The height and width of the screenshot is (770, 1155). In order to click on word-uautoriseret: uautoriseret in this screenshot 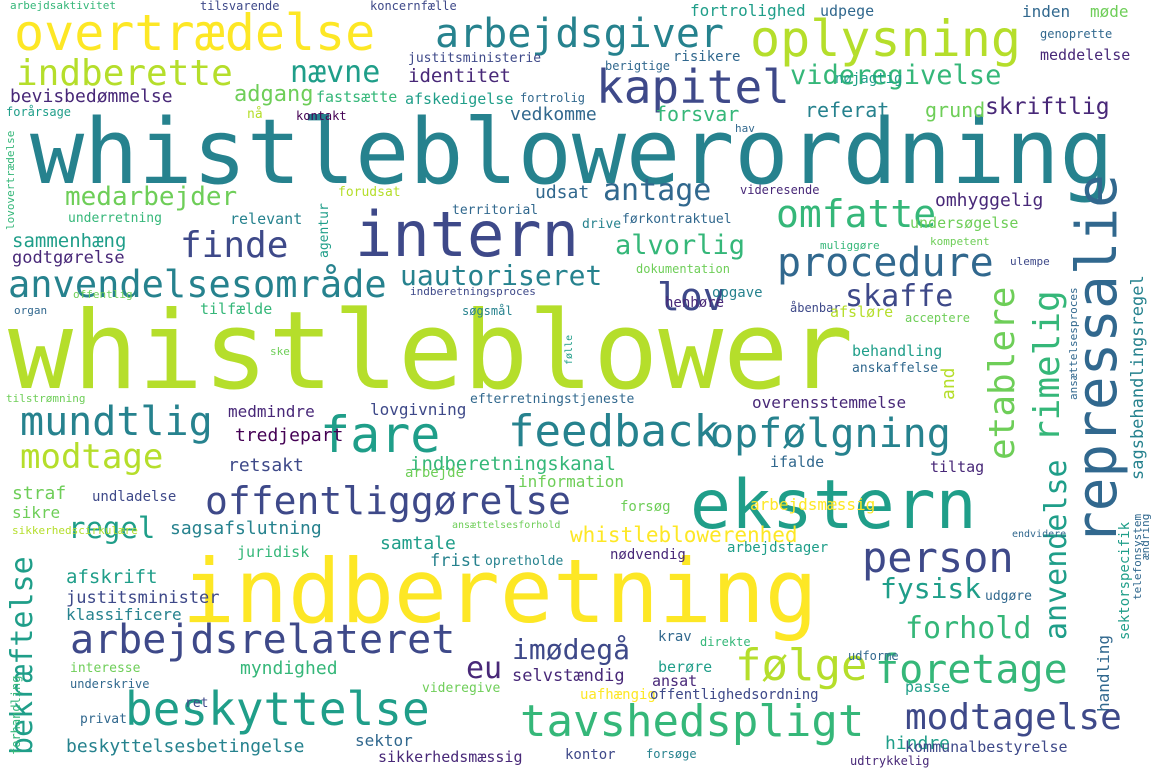, I will do `click(501, 275)`.